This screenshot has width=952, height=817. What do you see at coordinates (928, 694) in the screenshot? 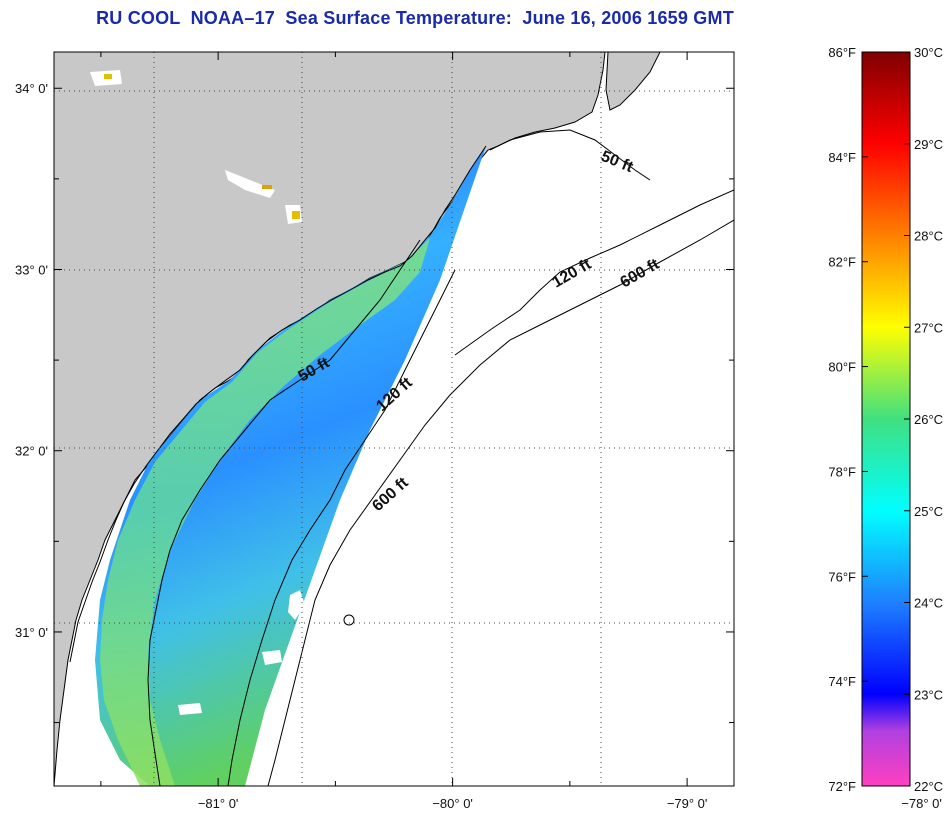
I see `colorbar-c-label: 23°C` at bounding box center [928, 694].